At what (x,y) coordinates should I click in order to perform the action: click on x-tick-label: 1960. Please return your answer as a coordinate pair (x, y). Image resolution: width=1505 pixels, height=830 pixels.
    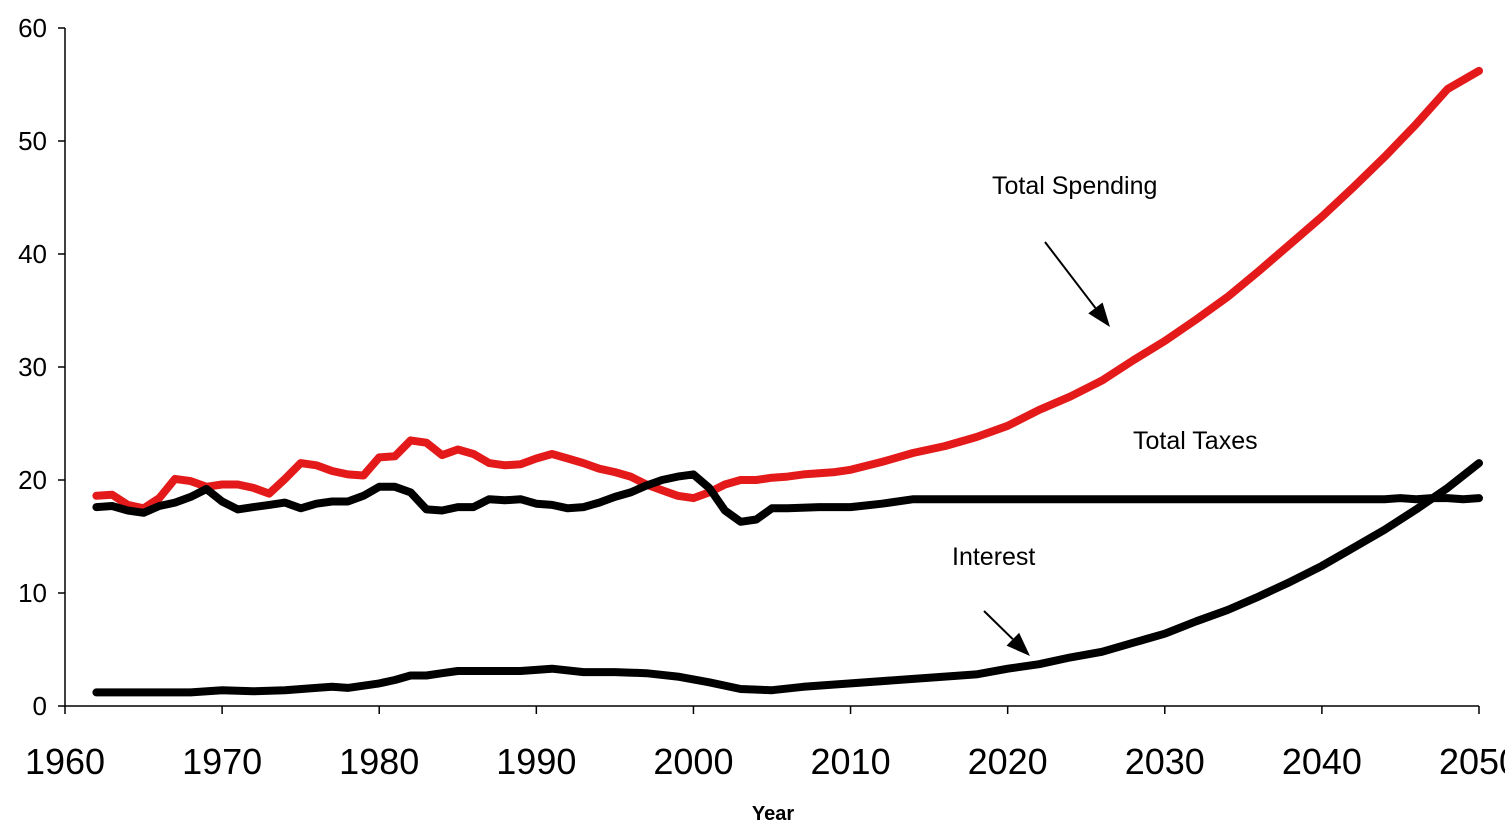
    Looking at the image, I should click on (65, 761).